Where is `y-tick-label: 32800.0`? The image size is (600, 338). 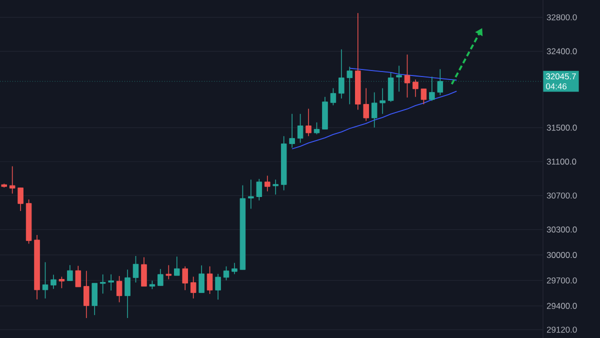
y-tick-label: 32800.0 is located at coordinates (561, 17).